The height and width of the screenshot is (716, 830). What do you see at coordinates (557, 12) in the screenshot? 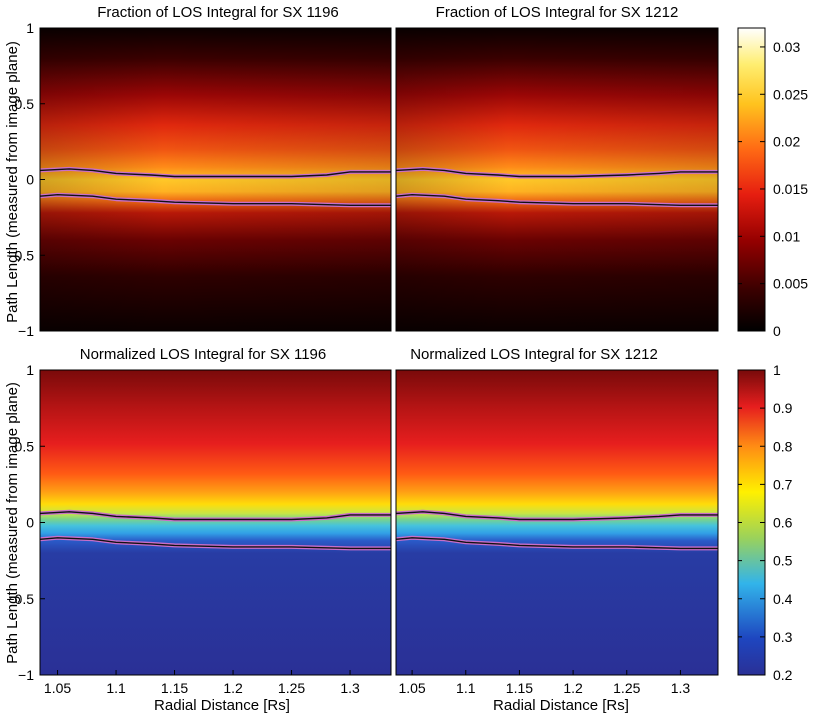
I see `panel-title-top-right: Fraction of LOS Integral for SX 1212` at bounding box center [557, 12].